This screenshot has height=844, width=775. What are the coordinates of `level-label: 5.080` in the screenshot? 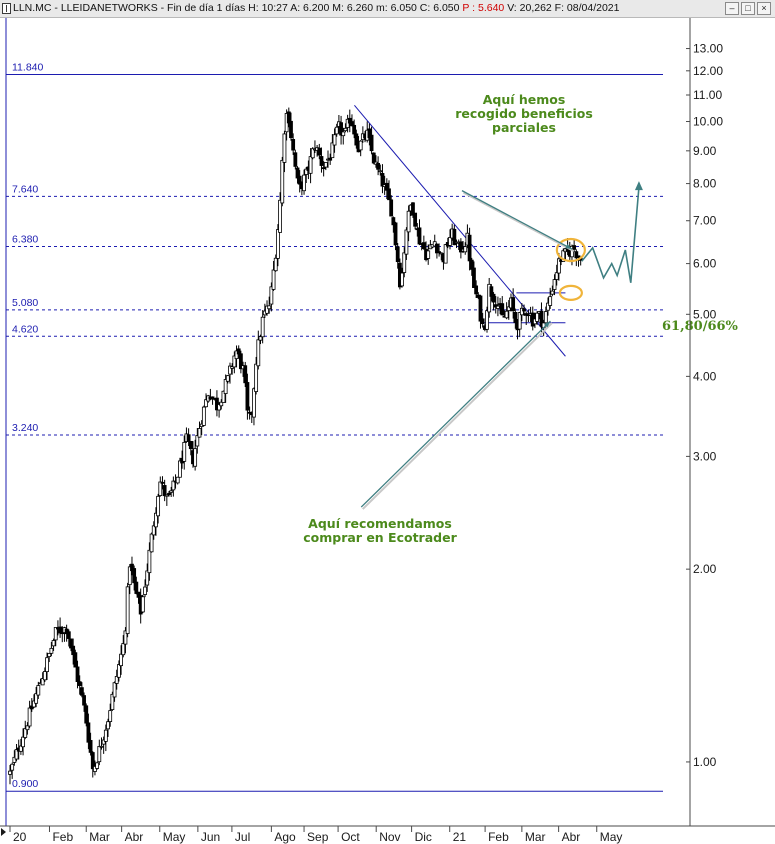 It's located at (25, 303).